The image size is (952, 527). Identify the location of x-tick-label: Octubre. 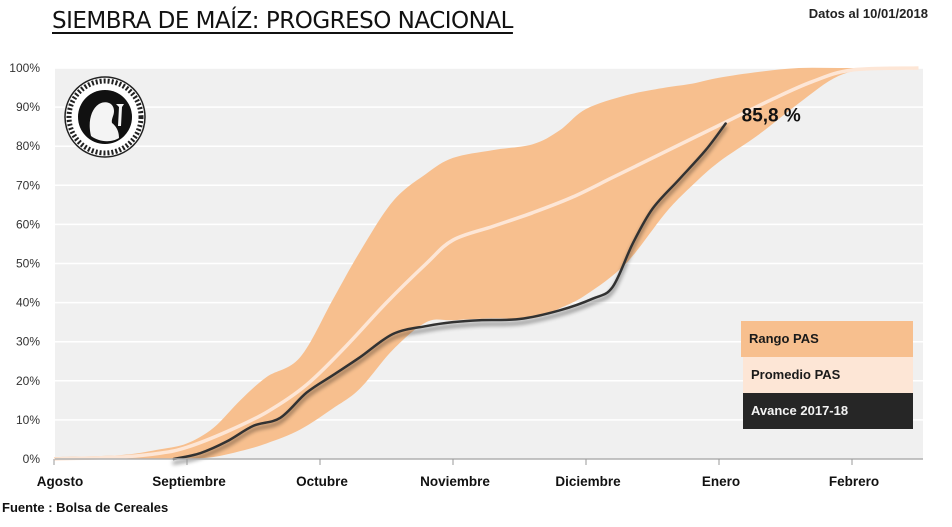
(322, 481).